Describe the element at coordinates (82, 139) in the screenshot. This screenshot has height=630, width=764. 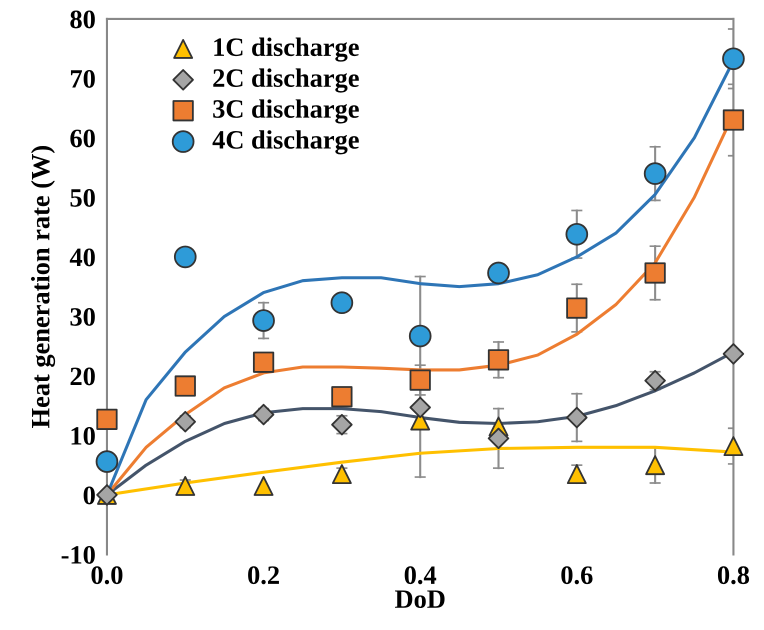
I see `y-tick-label: 60` at that location.